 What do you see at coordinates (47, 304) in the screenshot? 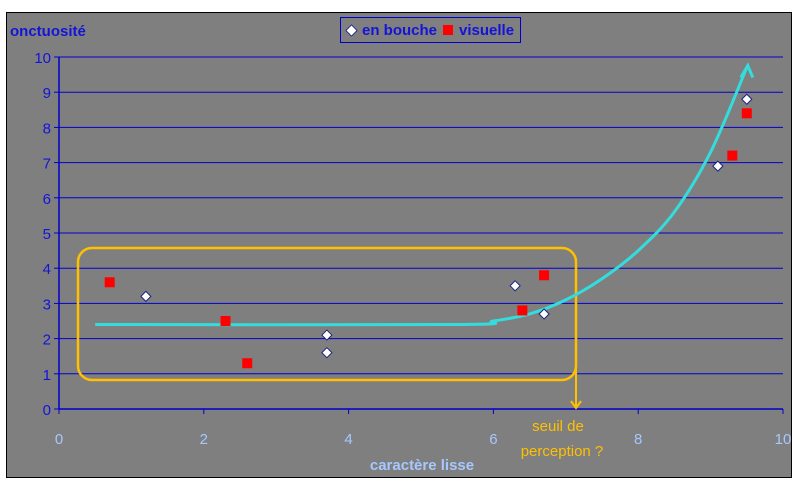
I see `y-tick-label: 3` at bounding box center [47, 304].